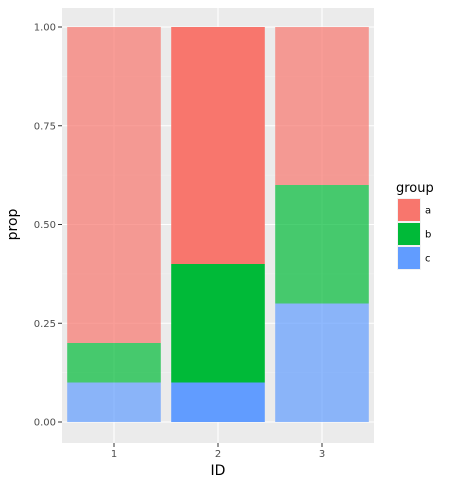 The width and height of the screenshot is (449, 483). What do you see at coordinates (218, 471) in the screenshot?
I see `x-axis-title: ID` at bounding box center [218, 471].